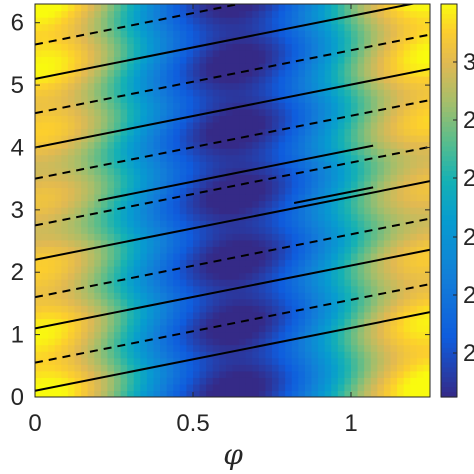 The image size is (474, 474). I want to click on solid-contour-line, so click(232, 108).